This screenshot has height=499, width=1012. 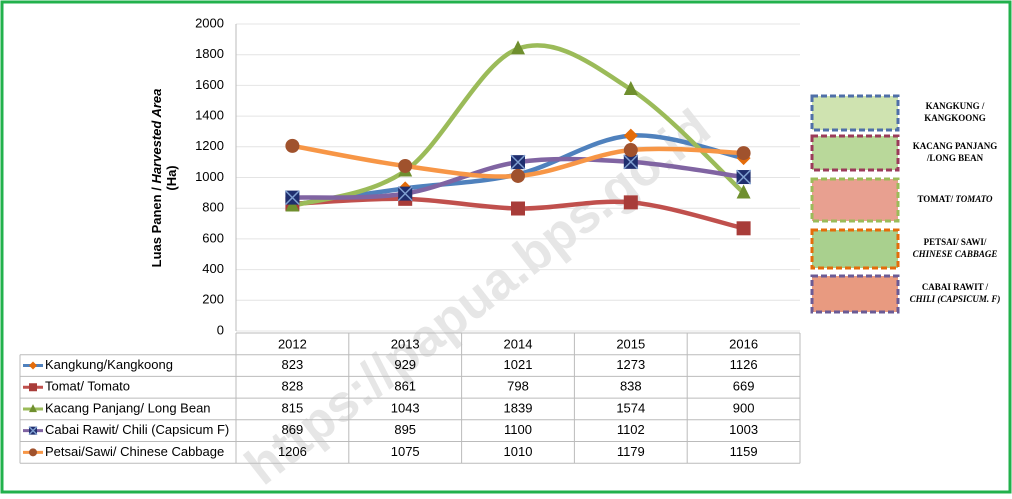 What do you see at coordinates (134, 451) in the screenshot?
I see `legend-label: Petsai/Sawi/ Chinese Cabbage` at bounding box center [134, 451].